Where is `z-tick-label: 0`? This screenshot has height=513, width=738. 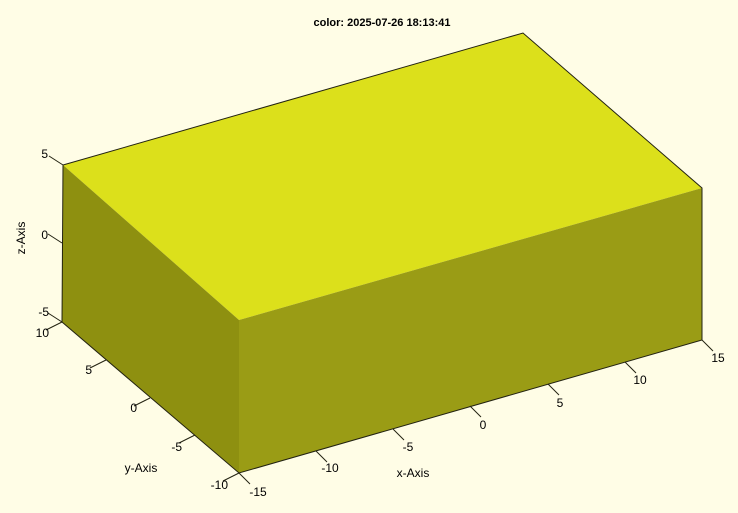 z-tick-label: 0 is located at coordinates (44, 235).